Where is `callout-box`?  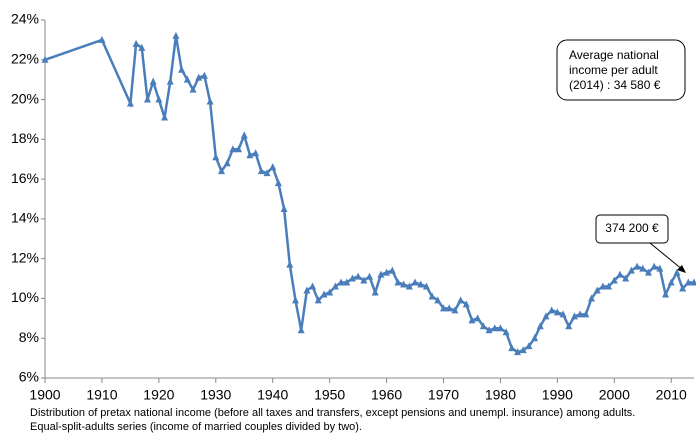
callout-box is located at coordinates (632, 229).